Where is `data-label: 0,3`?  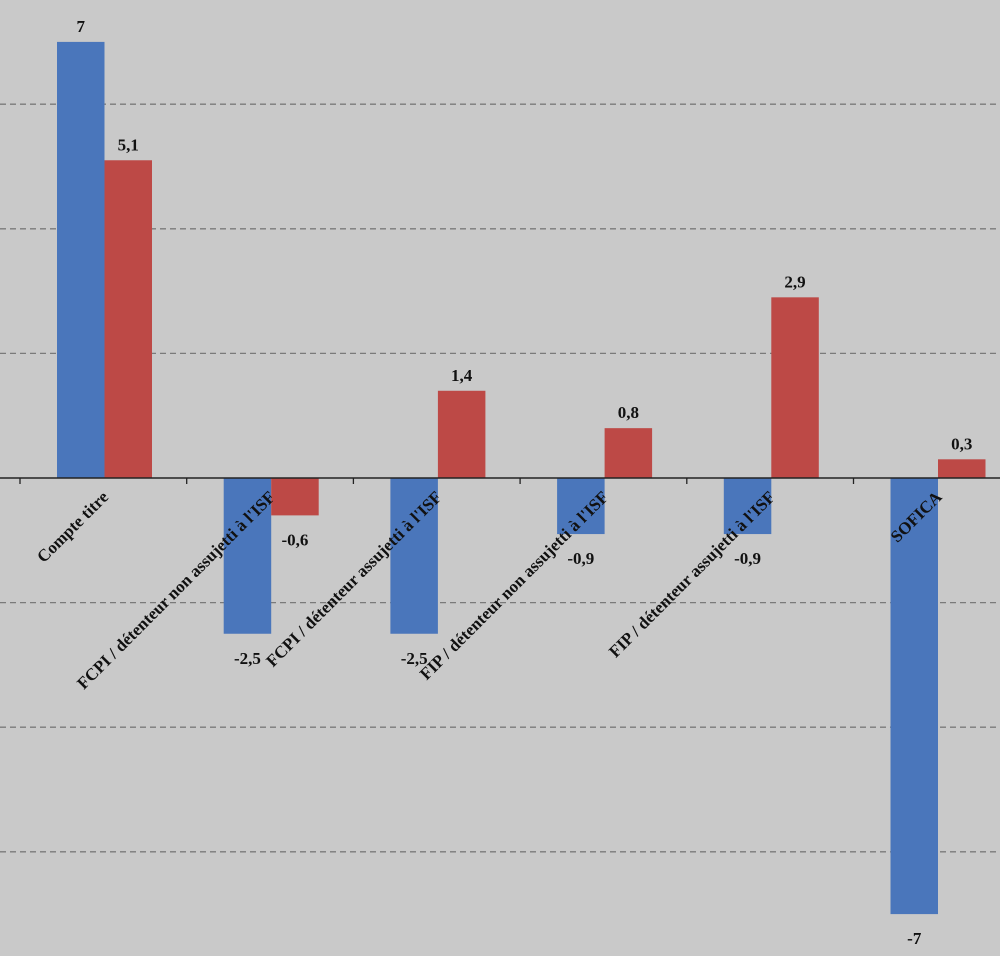 data-label: 0,3 is located at coordinates (961, 443).